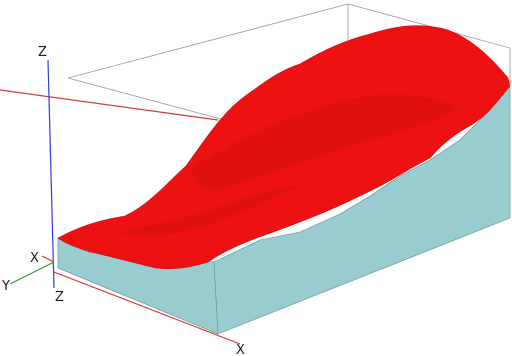 Image resolution: width=512 pixels, height=356 pixels. What do you see at coordinates (240, 349) in the screenshot?
I see `x-axis-label: X` at bounding box center [240, 349].